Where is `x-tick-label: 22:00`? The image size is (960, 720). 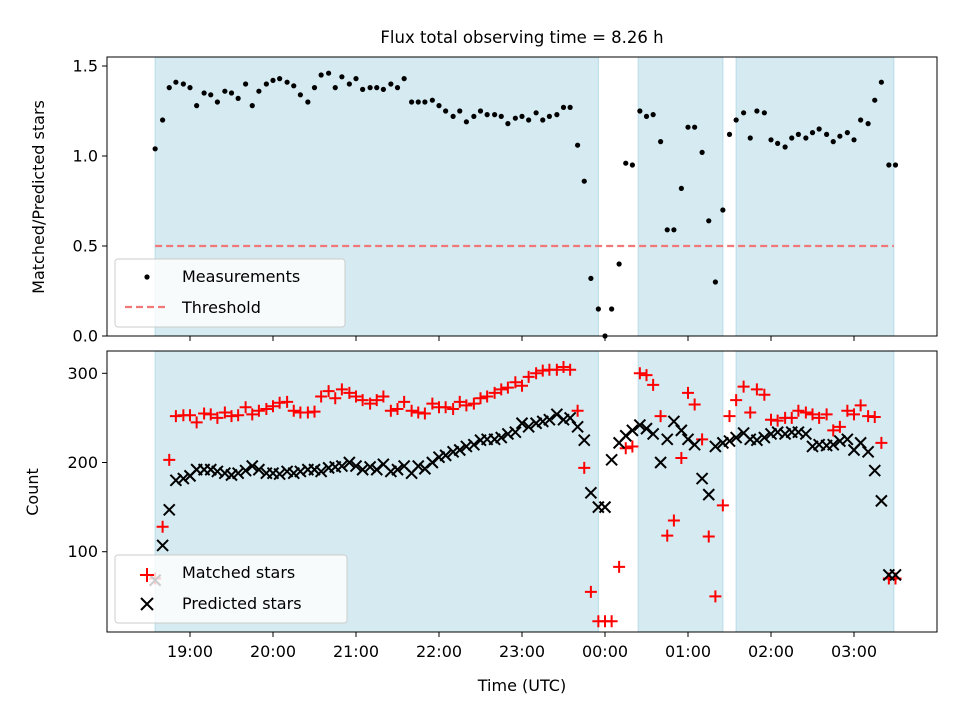 x-tick-label: 22:00 is located at coordinates (439, 651).